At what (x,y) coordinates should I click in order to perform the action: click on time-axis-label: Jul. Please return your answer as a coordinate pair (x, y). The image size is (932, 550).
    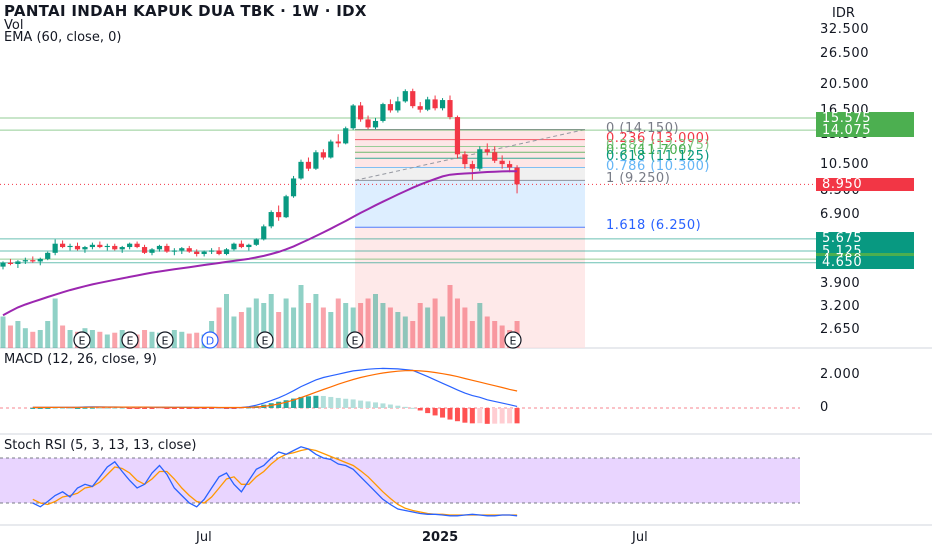
    Looking at the image, I should click on (640, 537).